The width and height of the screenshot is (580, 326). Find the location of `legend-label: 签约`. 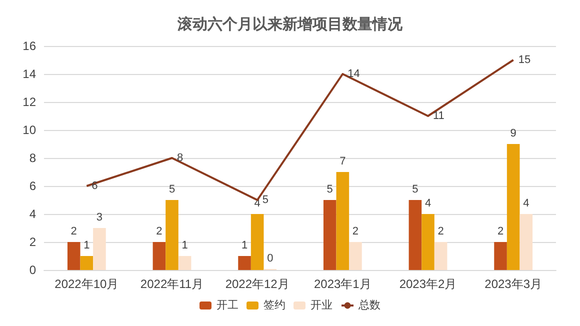

legend-label: 签约 is located at coordinates (275, 306).